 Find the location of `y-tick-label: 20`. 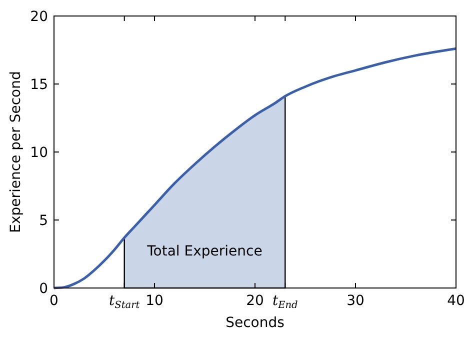

y-tick-label: 20 is located at coordinates (39, 17).